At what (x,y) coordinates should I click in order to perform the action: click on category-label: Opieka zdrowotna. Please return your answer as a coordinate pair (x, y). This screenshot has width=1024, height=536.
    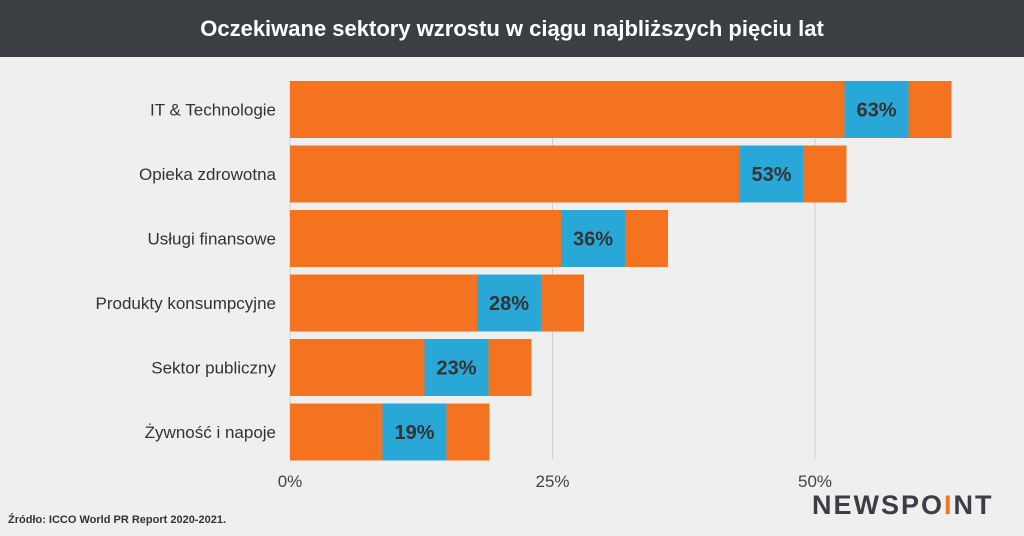
    Looking at the image, I should click on (208, 174).